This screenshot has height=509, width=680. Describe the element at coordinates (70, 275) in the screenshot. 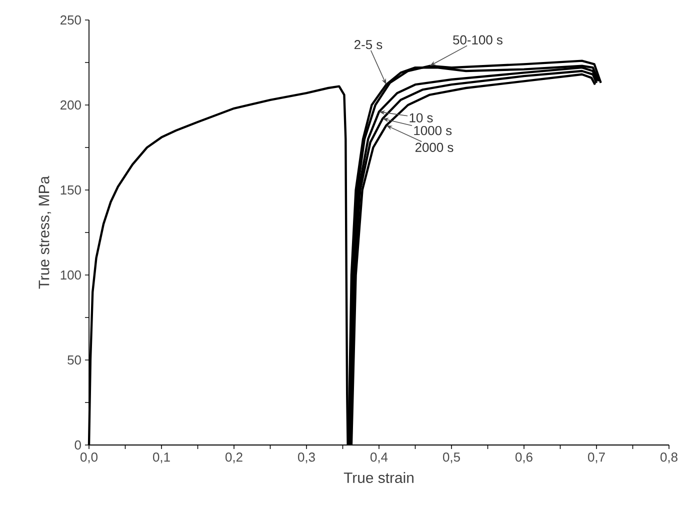

I see `y-tick-label: 100` at that location.